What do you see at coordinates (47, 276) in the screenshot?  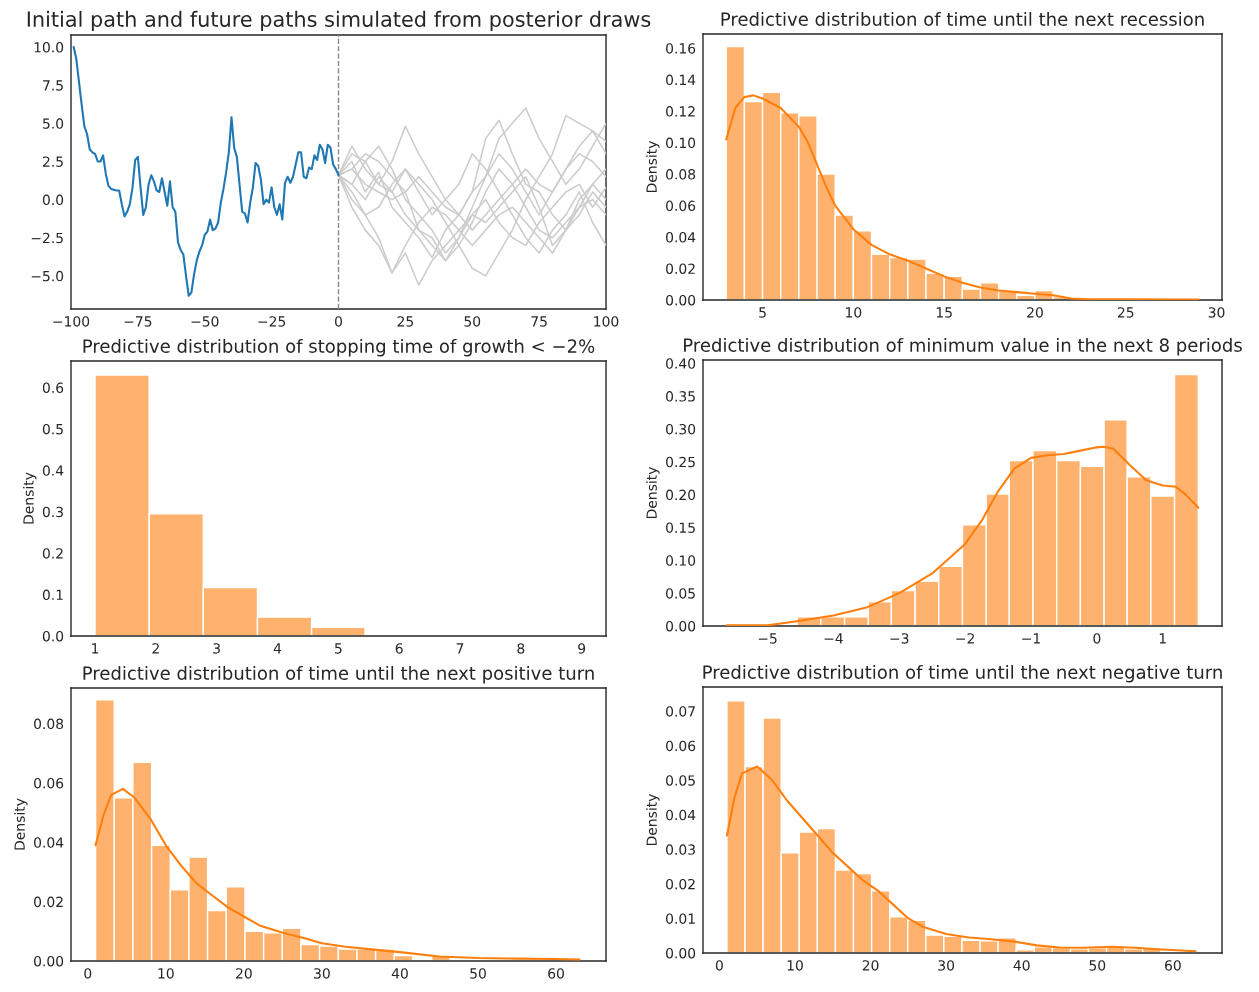 I see `y-tick-label: −5.0` at bounding box center [47, 276].